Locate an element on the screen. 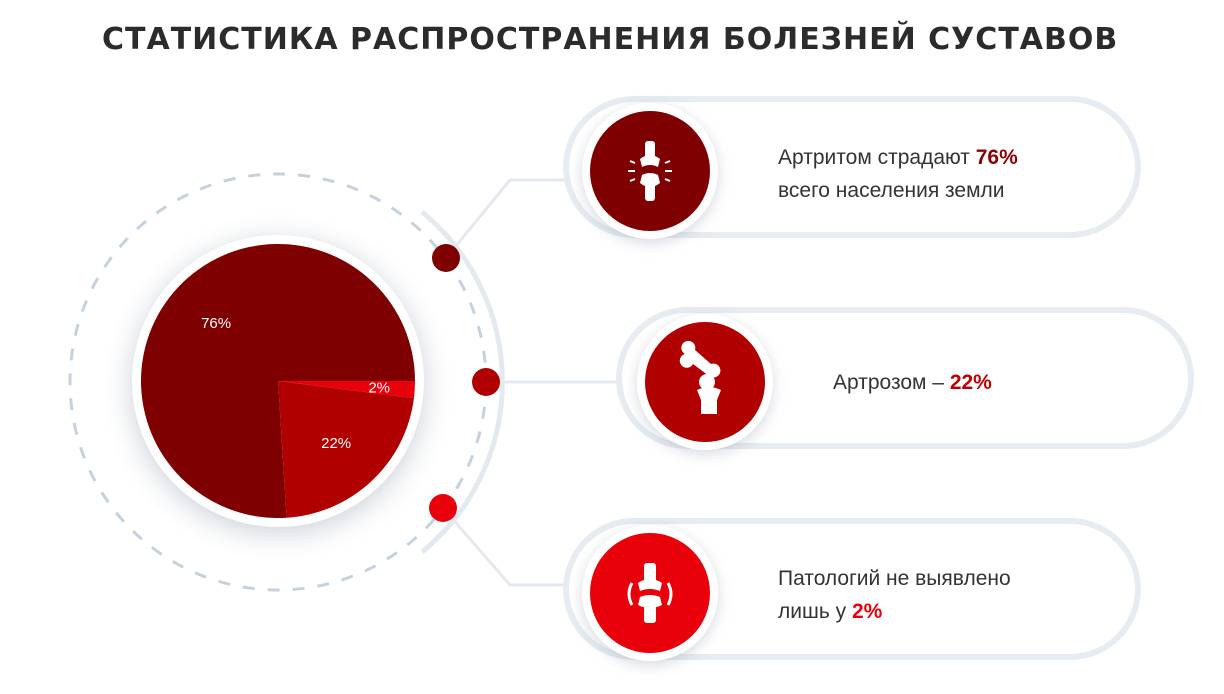  pie-label-2: 2% is located at coordinates (379, 387).